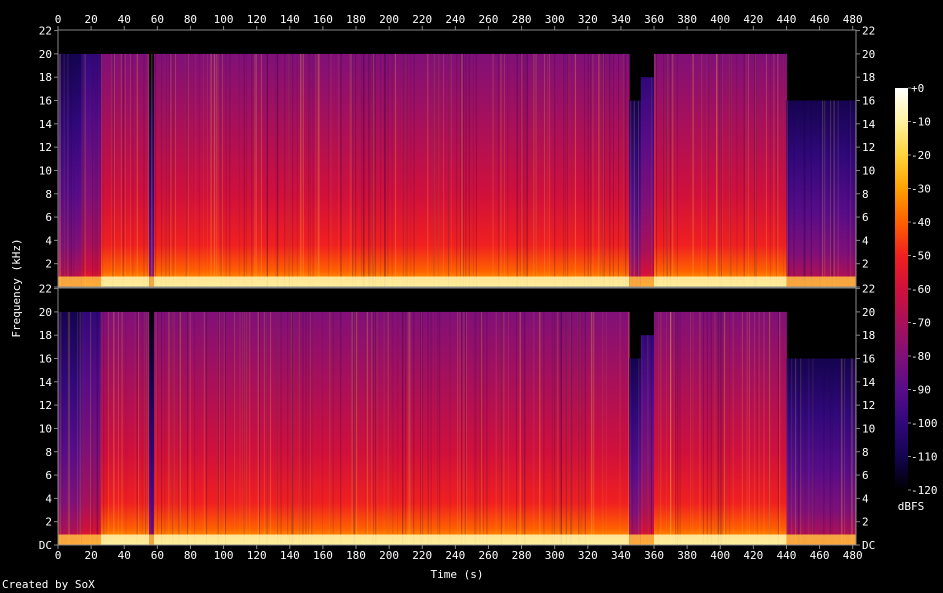 Image resolution: width=943 pixels, height=593 pixels. I want to click on y-tick-label: 16, so click(868, 101).